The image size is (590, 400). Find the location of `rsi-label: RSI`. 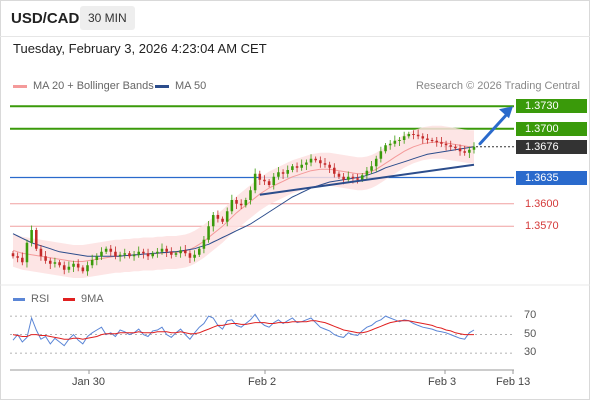

rsi-label: RSI is located at coordinates (40, 299).